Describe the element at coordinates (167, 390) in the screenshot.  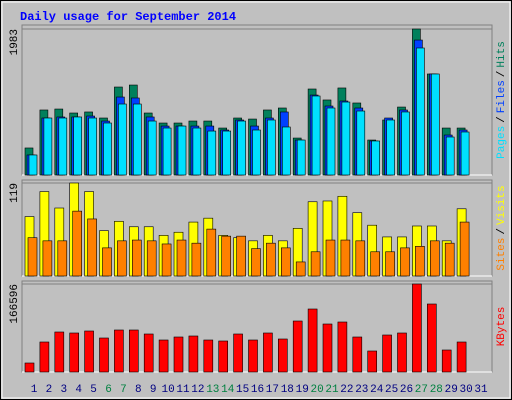
I see `x-tick-label: 10` at that location.